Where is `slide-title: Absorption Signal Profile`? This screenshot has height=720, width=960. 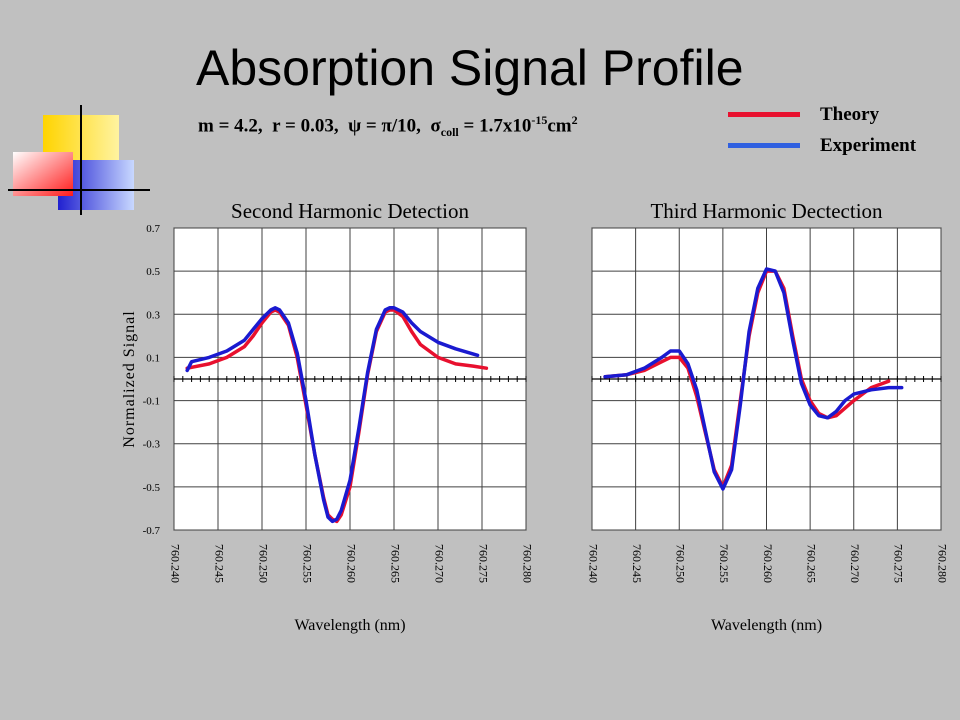 slide-title: Absorption Signal Profile is located at coordinates (470, 68).